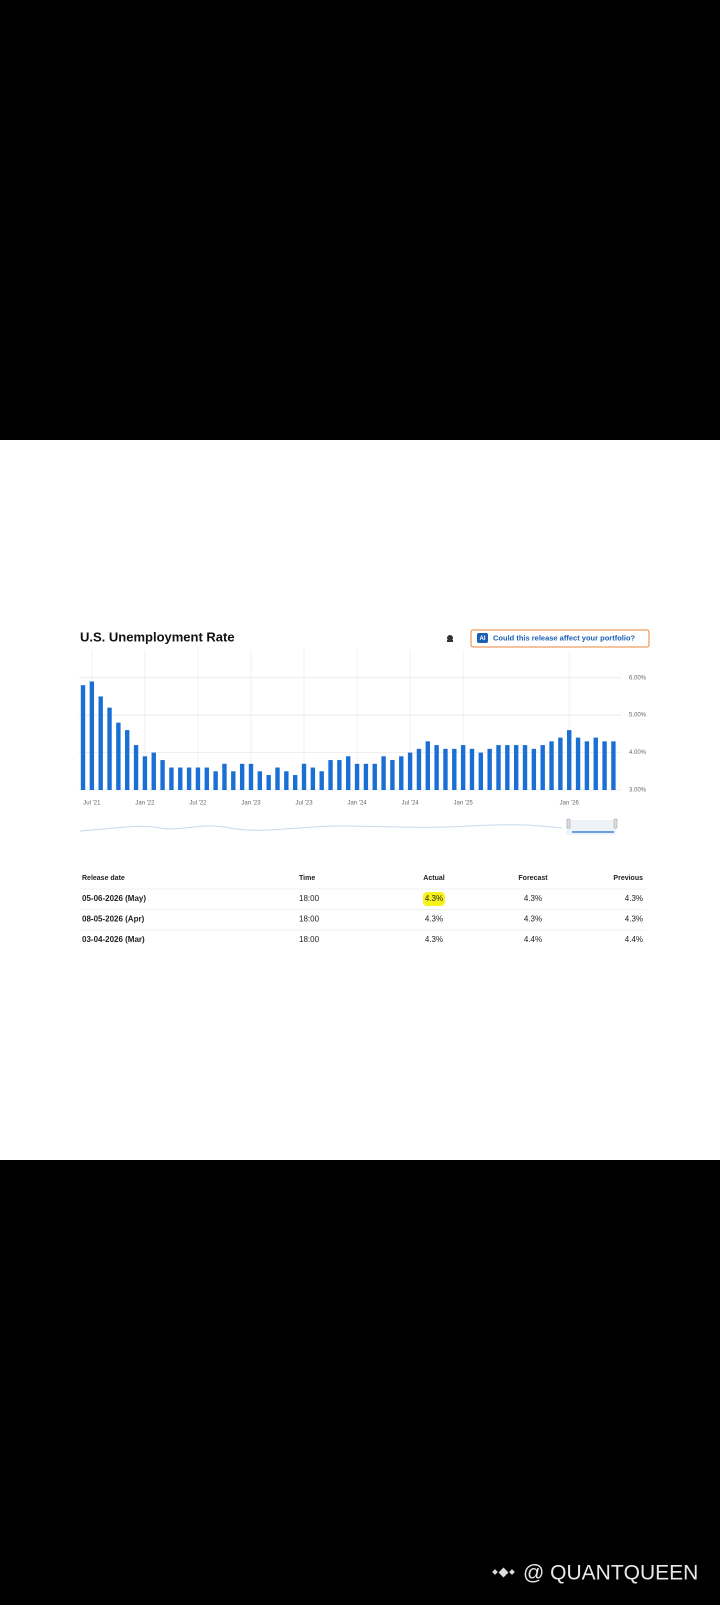 This screenshot has height=1605, width=720. Describe the element at coordinates (113, 939) in the screenshot. I see `release-date: 03-04-2026 (Mar)` at that location.